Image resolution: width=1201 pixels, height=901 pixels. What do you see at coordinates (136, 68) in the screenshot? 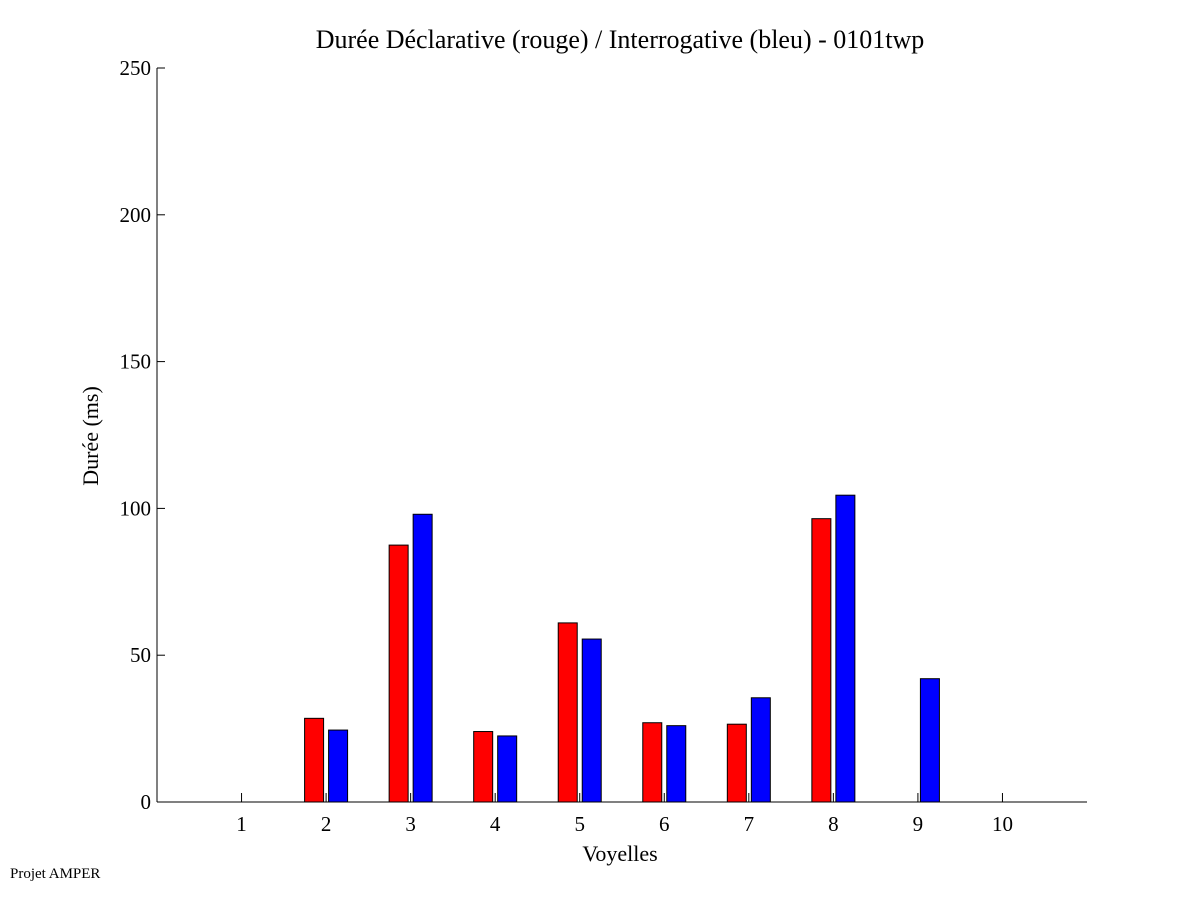
I see `y-tick-label: 250` at bounding box center [136, 68].